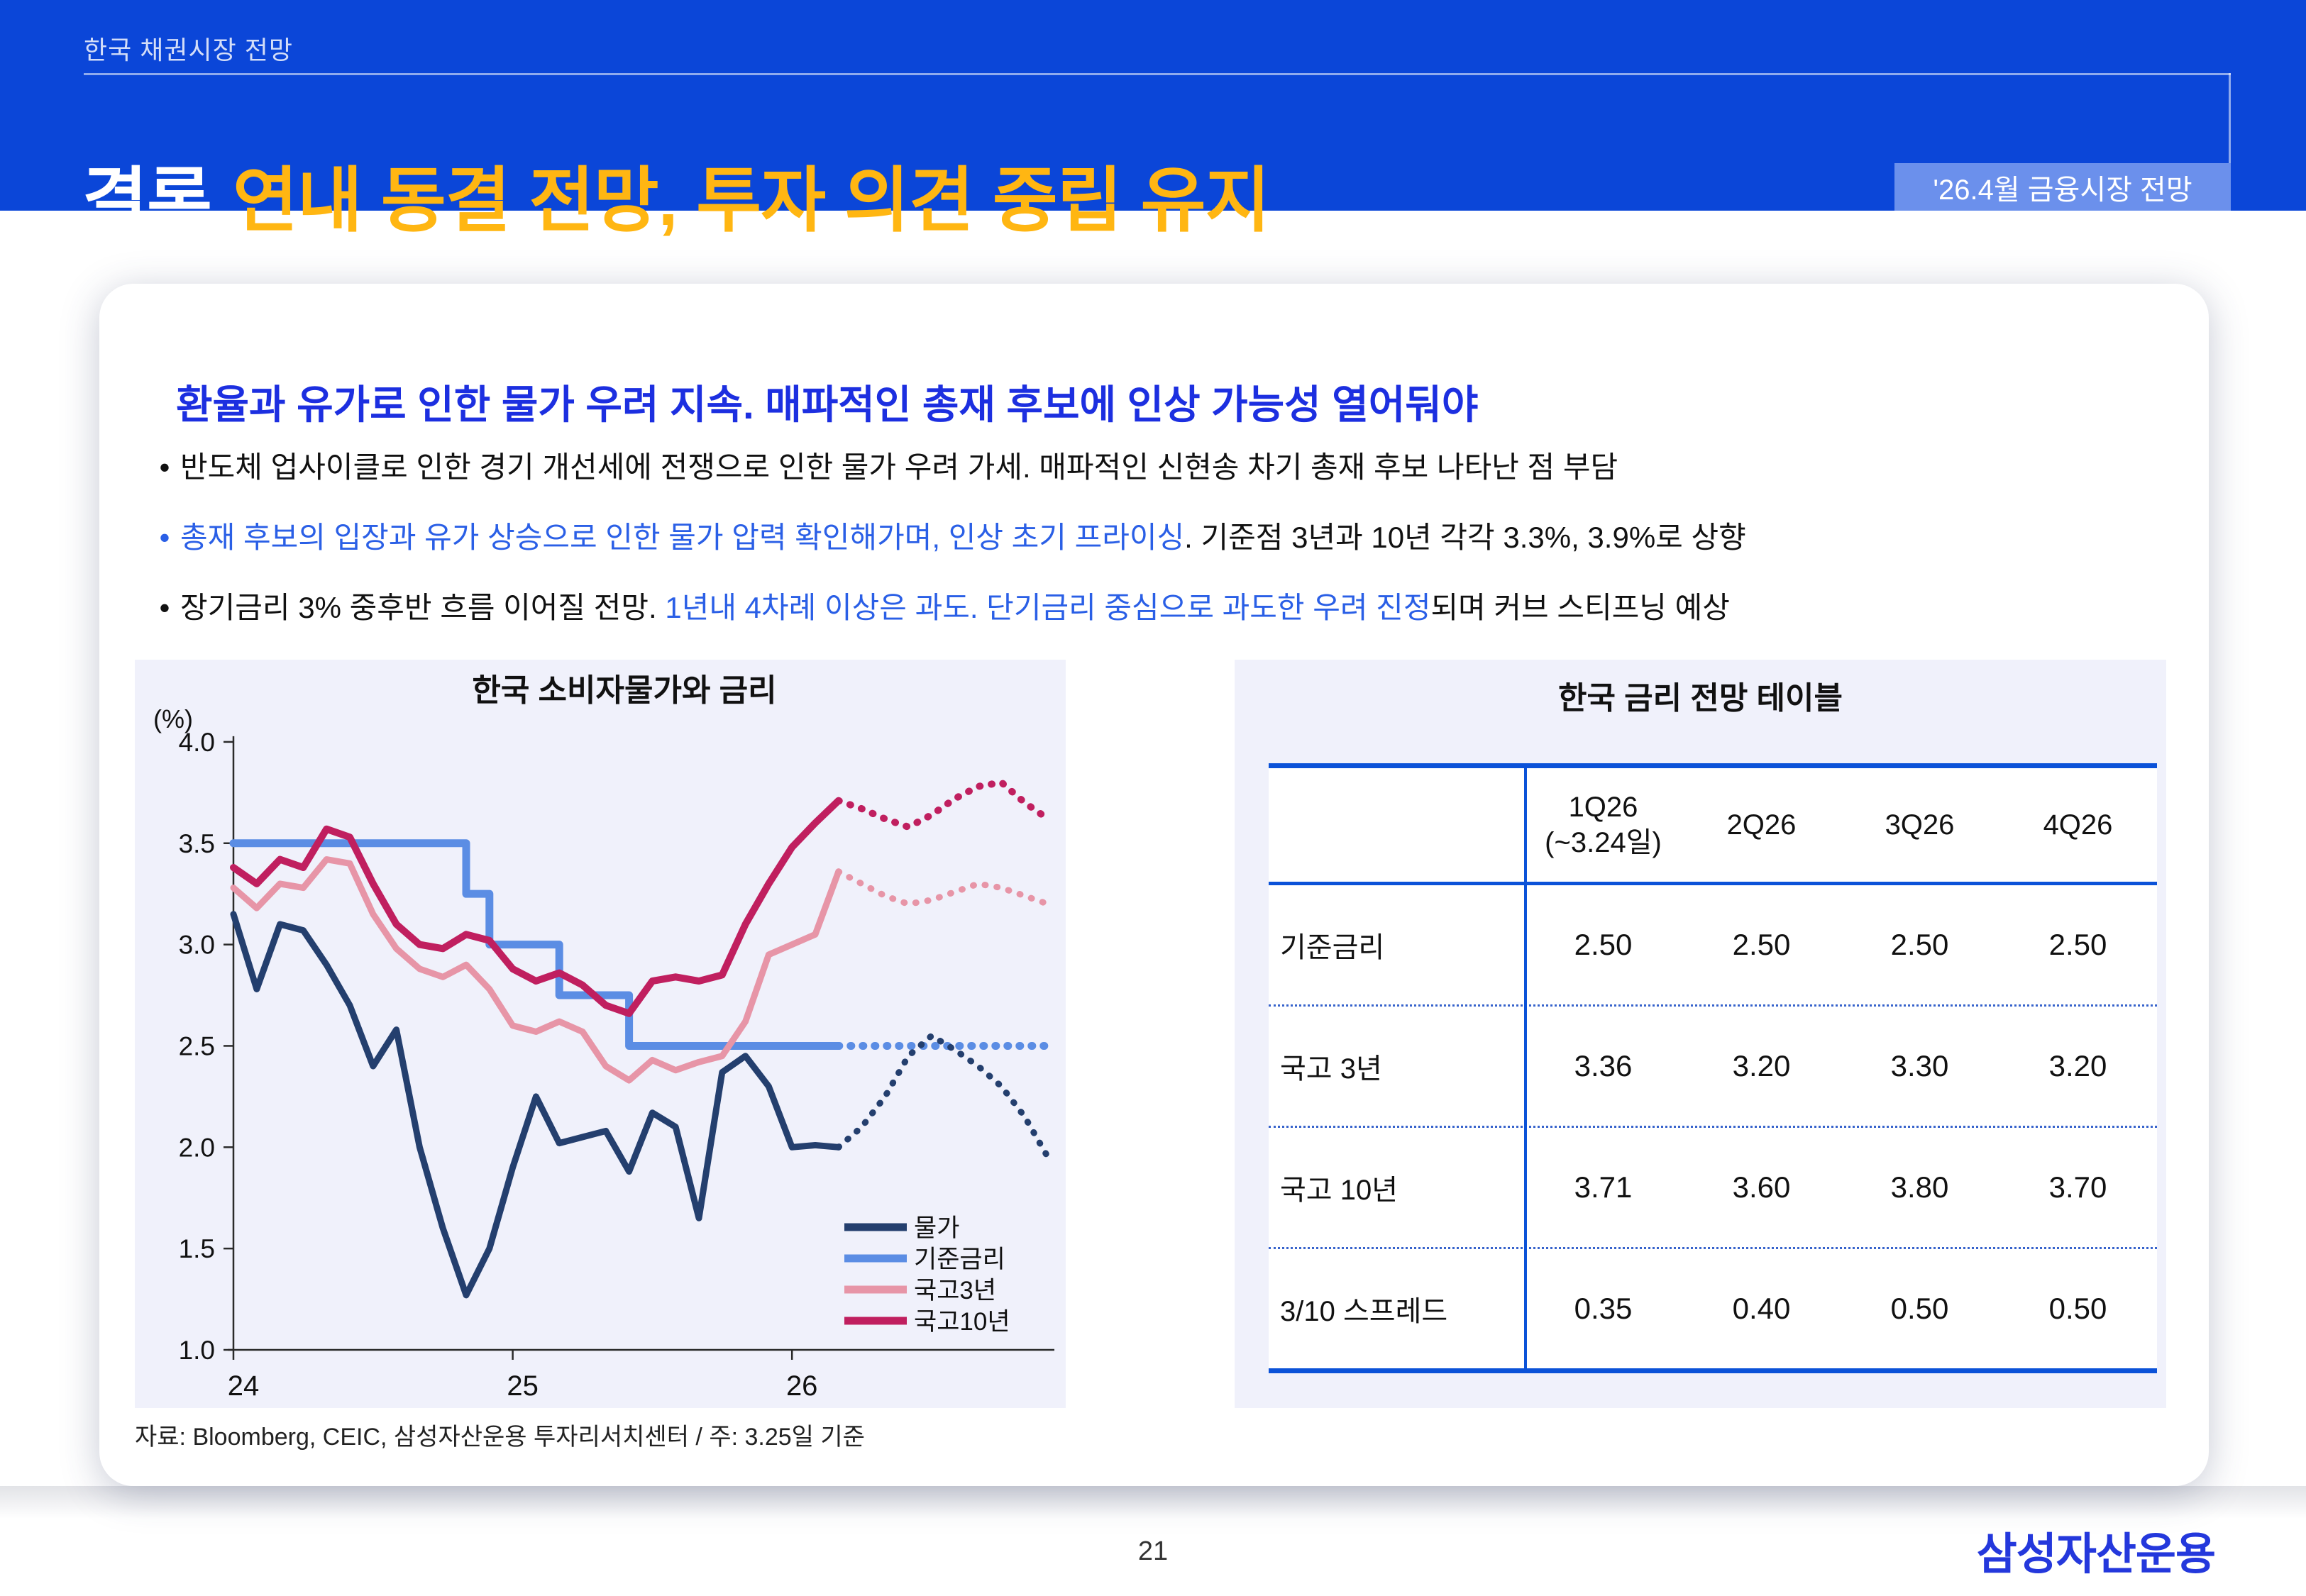  I want to click on y-tick-label: 1.5, so click(197, 1249).